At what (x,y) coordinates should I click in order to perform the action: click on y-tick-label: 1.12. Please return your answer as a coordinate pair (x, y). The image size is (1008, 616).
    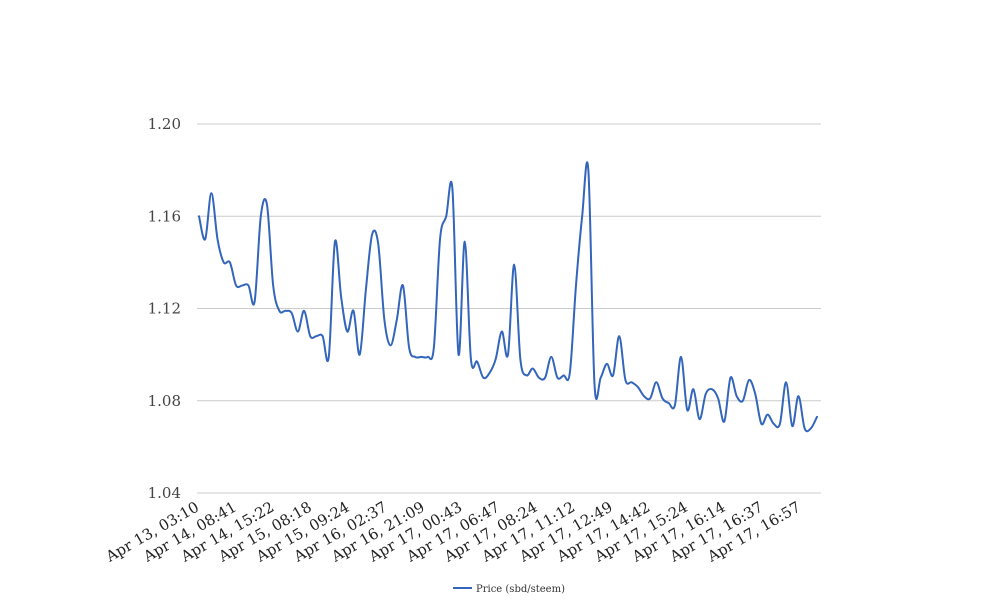
    Looking at the image, I should click on (164, 309).